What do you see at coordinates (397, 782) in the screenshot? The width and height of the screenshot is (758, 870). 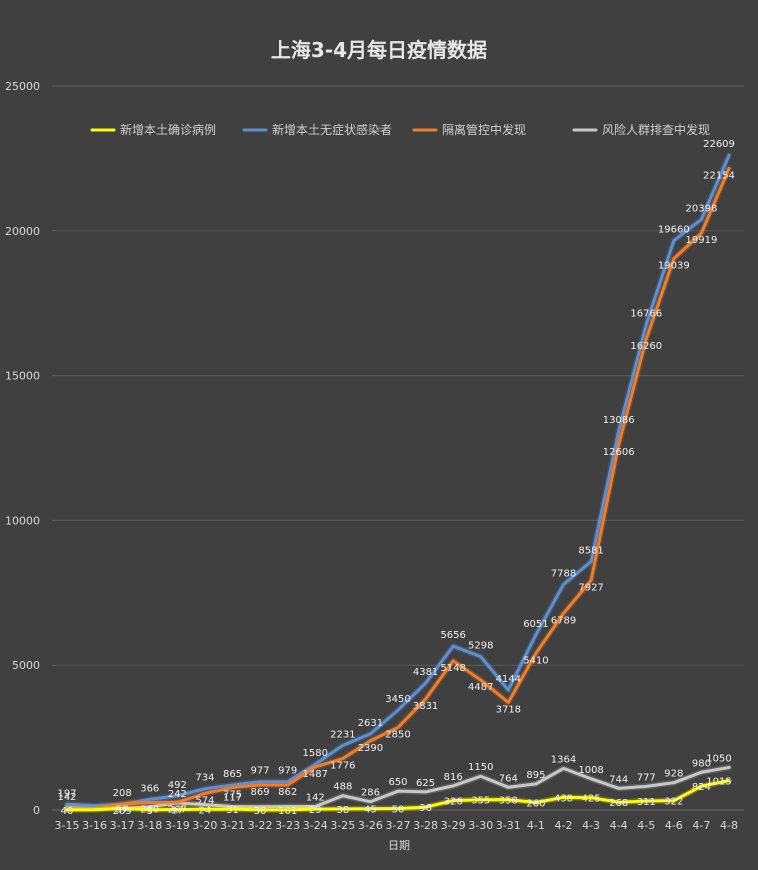 I see `data-label: 650` at bounding box center [397, 782].